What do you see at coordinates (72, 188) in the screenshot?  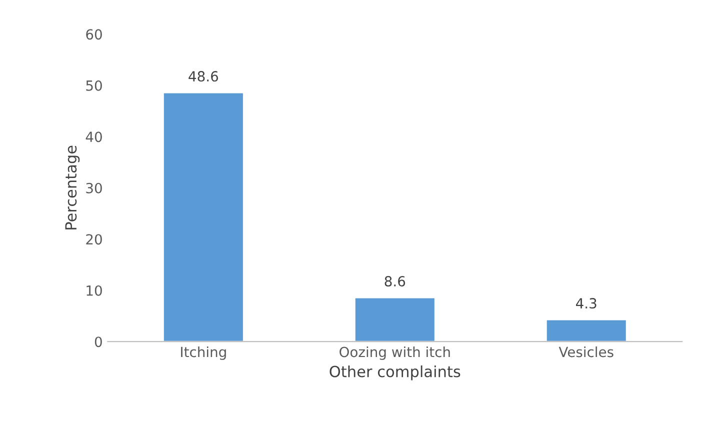 I see `y-axis-title: Percentage` at bounding box center [72, 188].